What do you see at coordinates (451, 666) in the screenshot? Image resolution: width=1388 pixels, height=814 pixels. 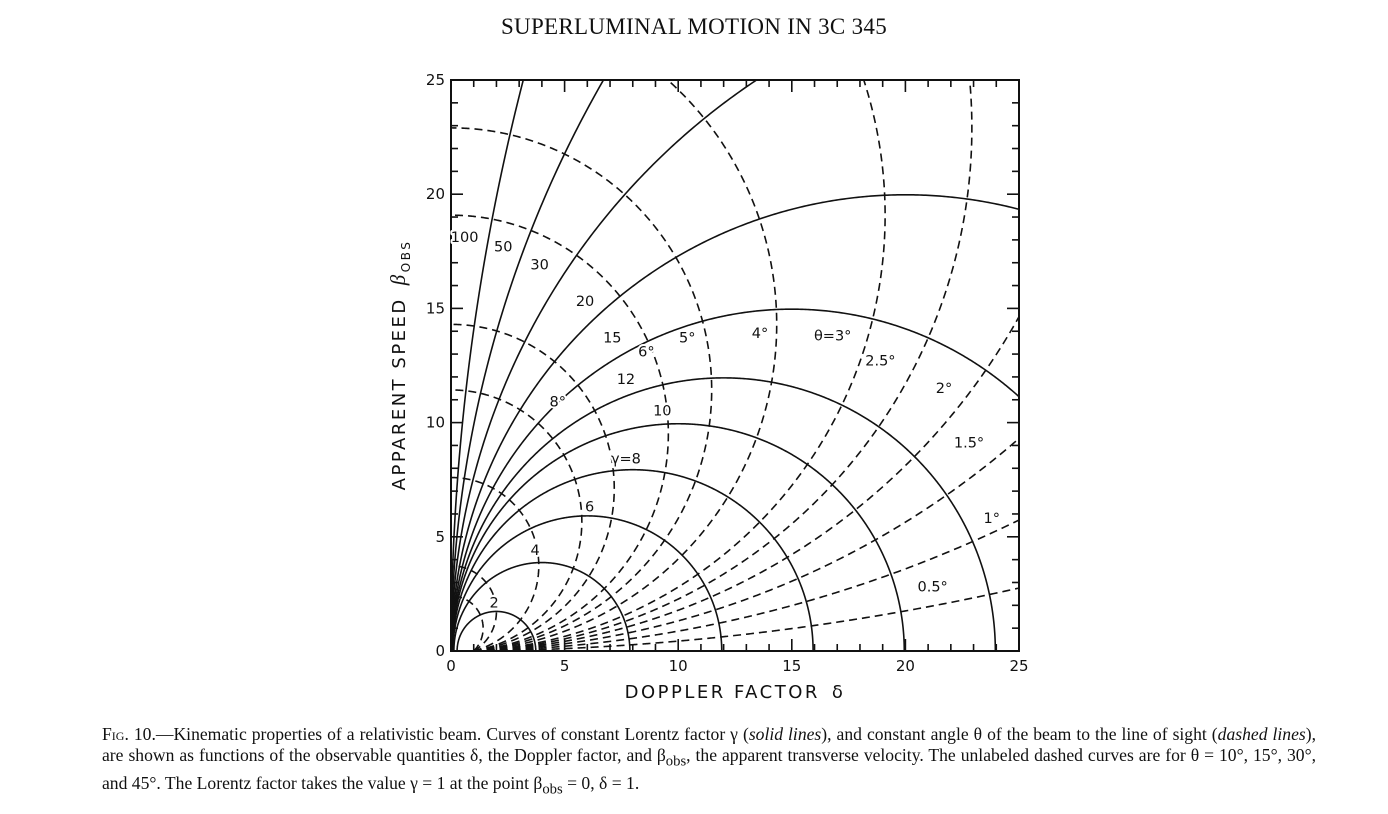 I see `x-tick-label: 0` at bounding box center [451, 666].